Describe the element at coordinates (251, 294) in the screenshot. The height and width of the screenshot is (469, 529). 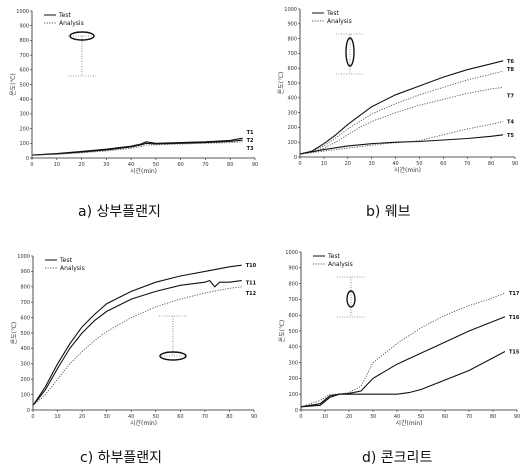
I see `series-label-t12: T12` at that location.